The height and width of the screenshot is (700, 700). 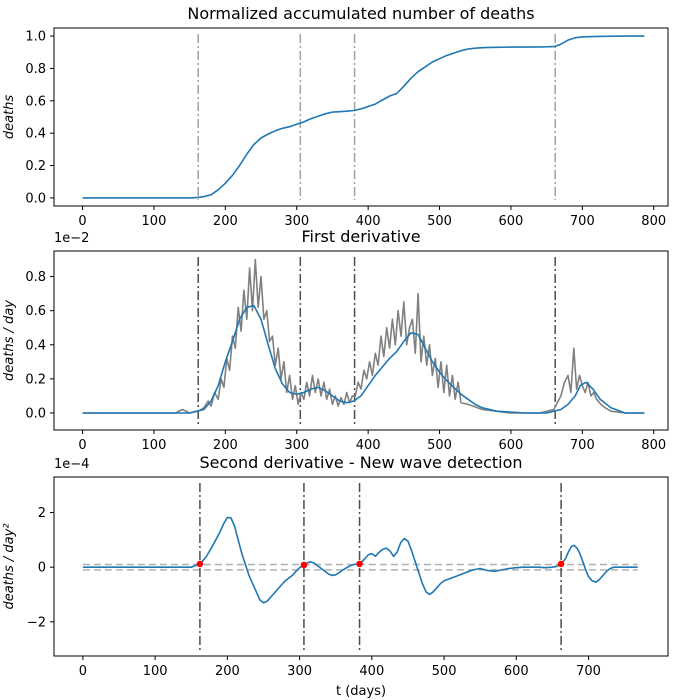 What do you see at coordinates (9, 117) in the screenshot?
I see `y-axis-label: deaths` at bounding box center [9, 117].